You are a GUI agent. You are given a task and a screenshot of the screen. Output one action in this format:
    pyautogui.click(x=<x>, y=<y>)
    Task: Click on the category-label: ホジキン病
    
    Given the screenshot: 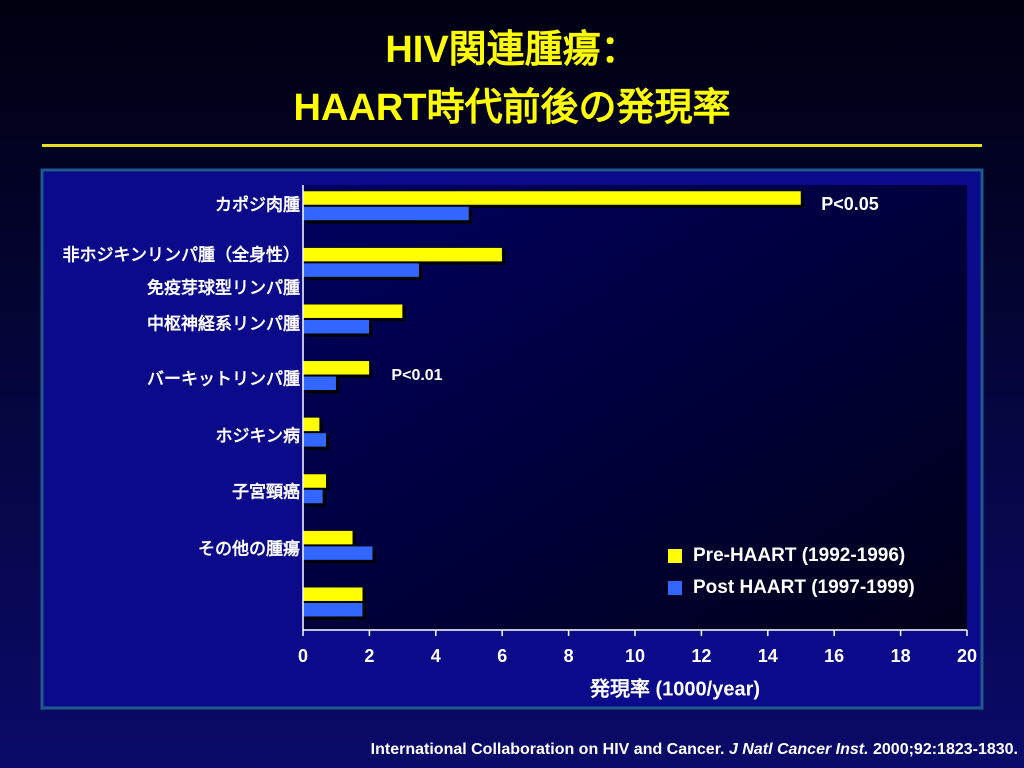 What is the action you would take?
    pyautogui.click(x=258, y=435)
    